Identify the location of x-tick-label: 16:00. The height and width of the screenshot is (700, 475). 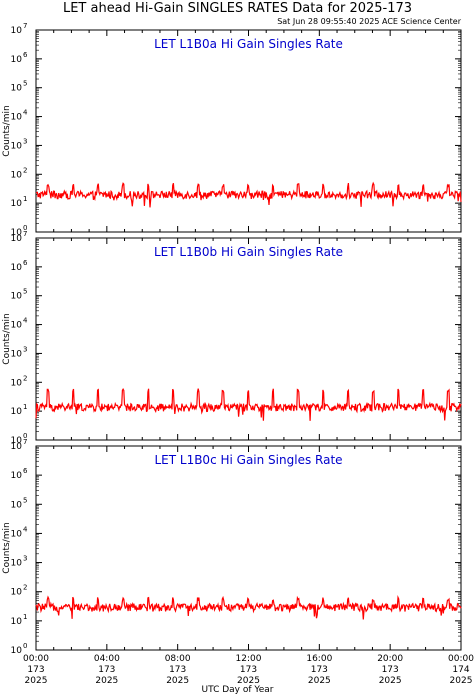
(319, 659).